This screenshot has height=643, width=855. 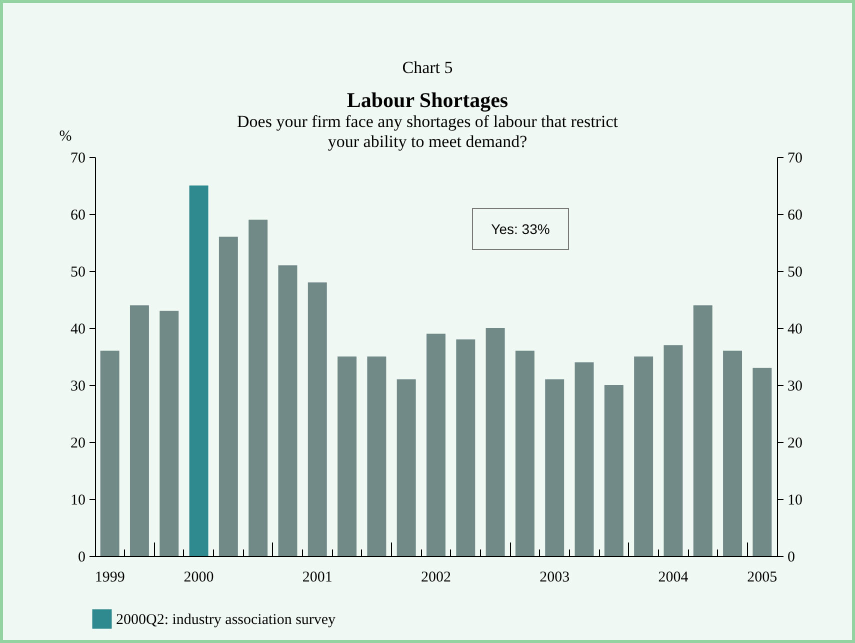 What do you see at coordinates (795, 158) in the screenshot?
I see `y2-tick-label: 70` at bounding box center [795, 158].